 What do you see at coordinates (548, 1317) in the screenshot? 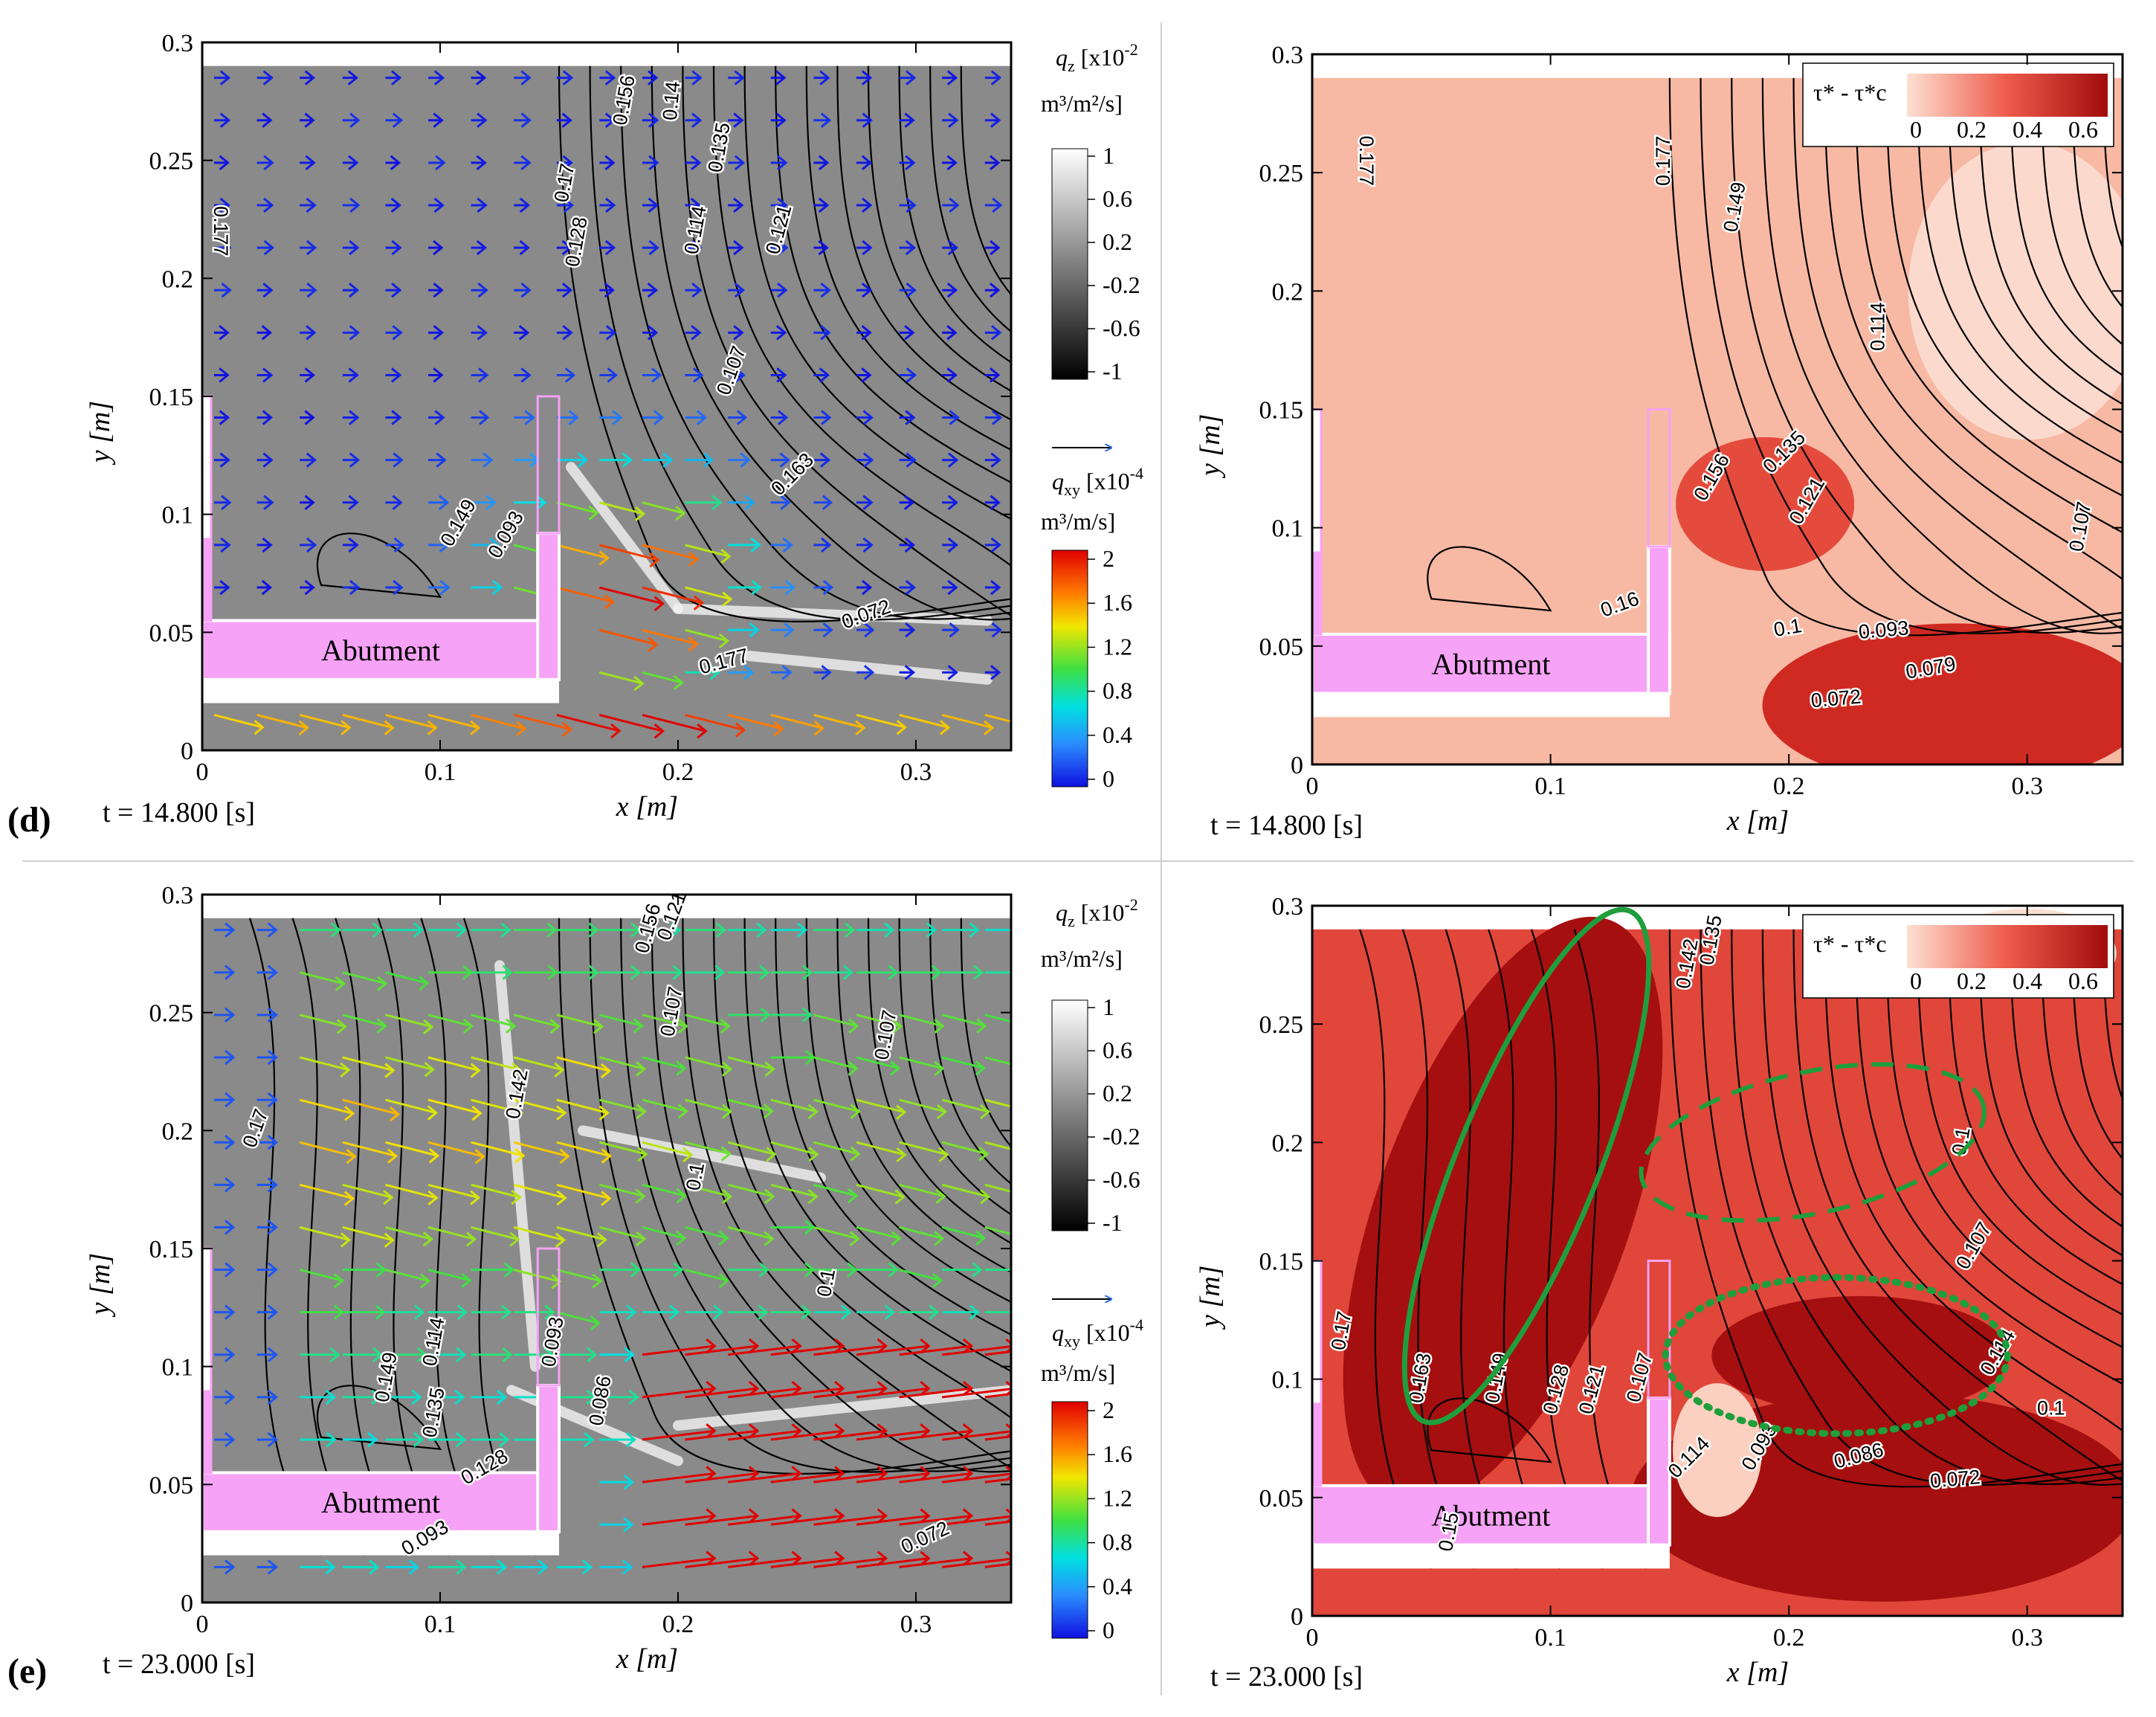
I see `abutment-outline` at bounding box center [548, 1317].